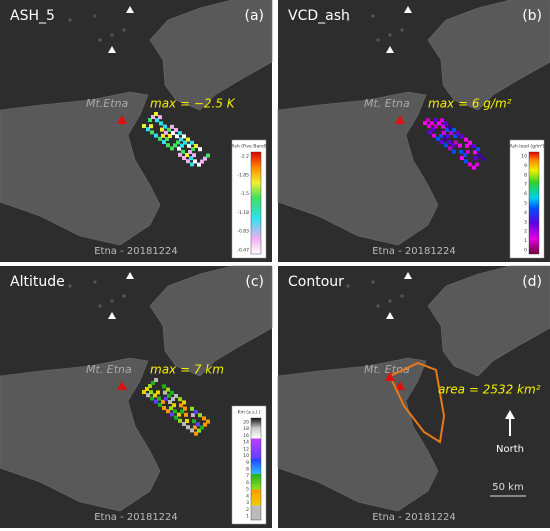 This screenshot has width=550, height=531. What do you see at coordinates (488, 321) in the screenshot?
I see `land-calabria` at bounding box center [488, 321].